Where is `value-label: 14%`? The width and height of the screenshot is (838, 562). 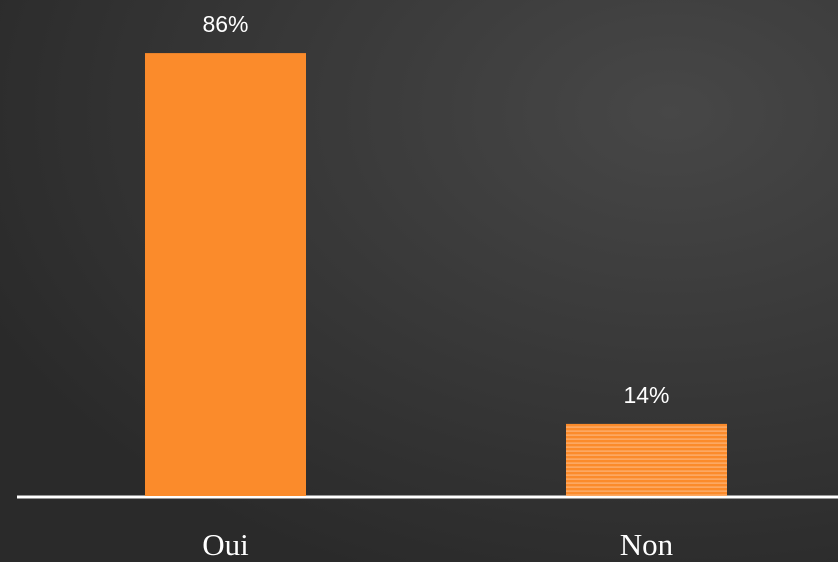
value-label: 14% is located at coordinates (646, 395).